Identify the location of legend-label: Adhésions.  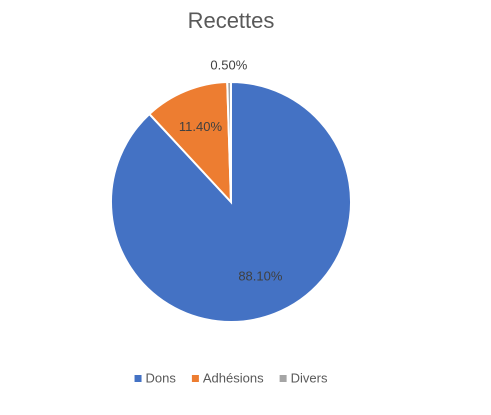
(233, 377).